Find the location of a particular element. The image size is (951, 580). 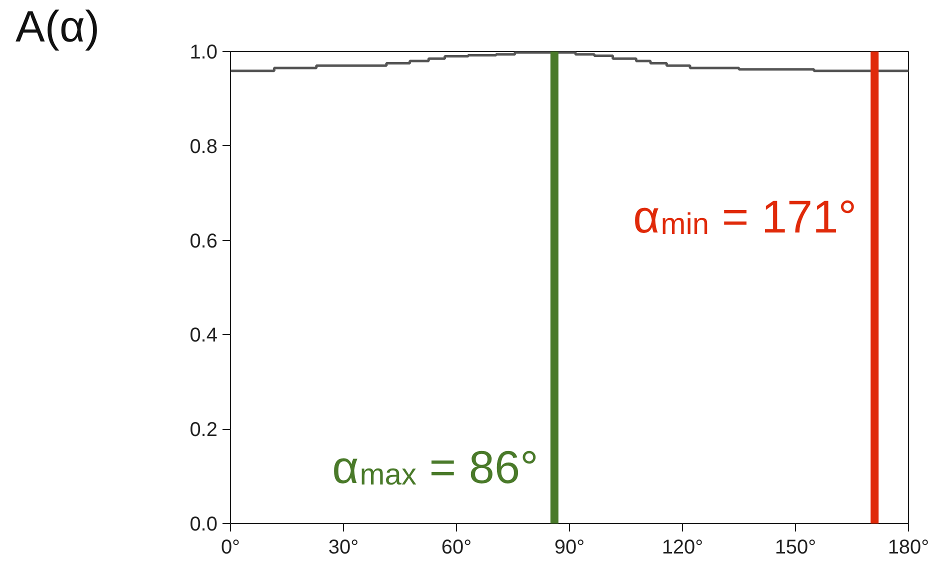

y-tick-label: 0.0 is located at coordinates (204, 525).